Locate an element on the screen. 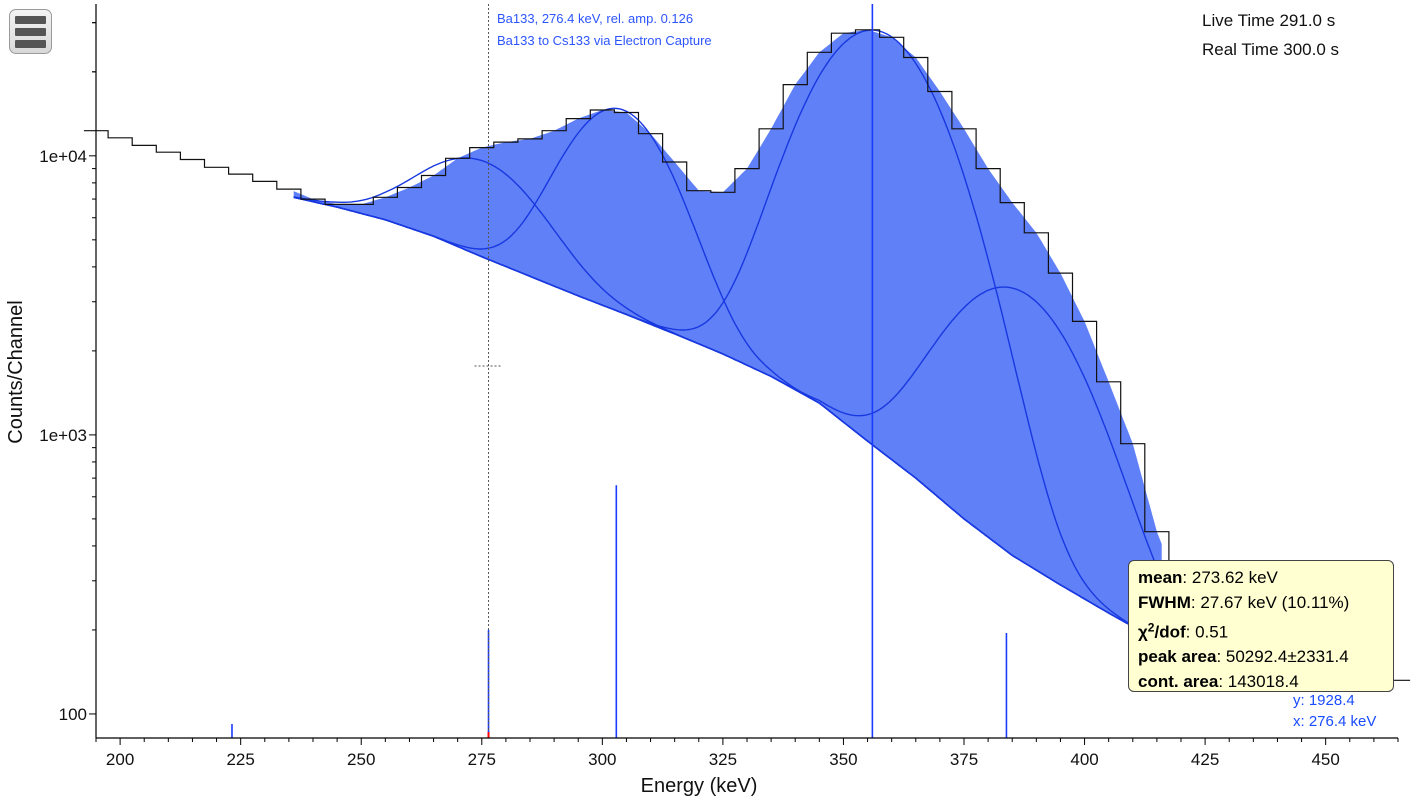 The height and width of the screenshot is (800, 1424). menu-button is located at coordinates (30, 31).